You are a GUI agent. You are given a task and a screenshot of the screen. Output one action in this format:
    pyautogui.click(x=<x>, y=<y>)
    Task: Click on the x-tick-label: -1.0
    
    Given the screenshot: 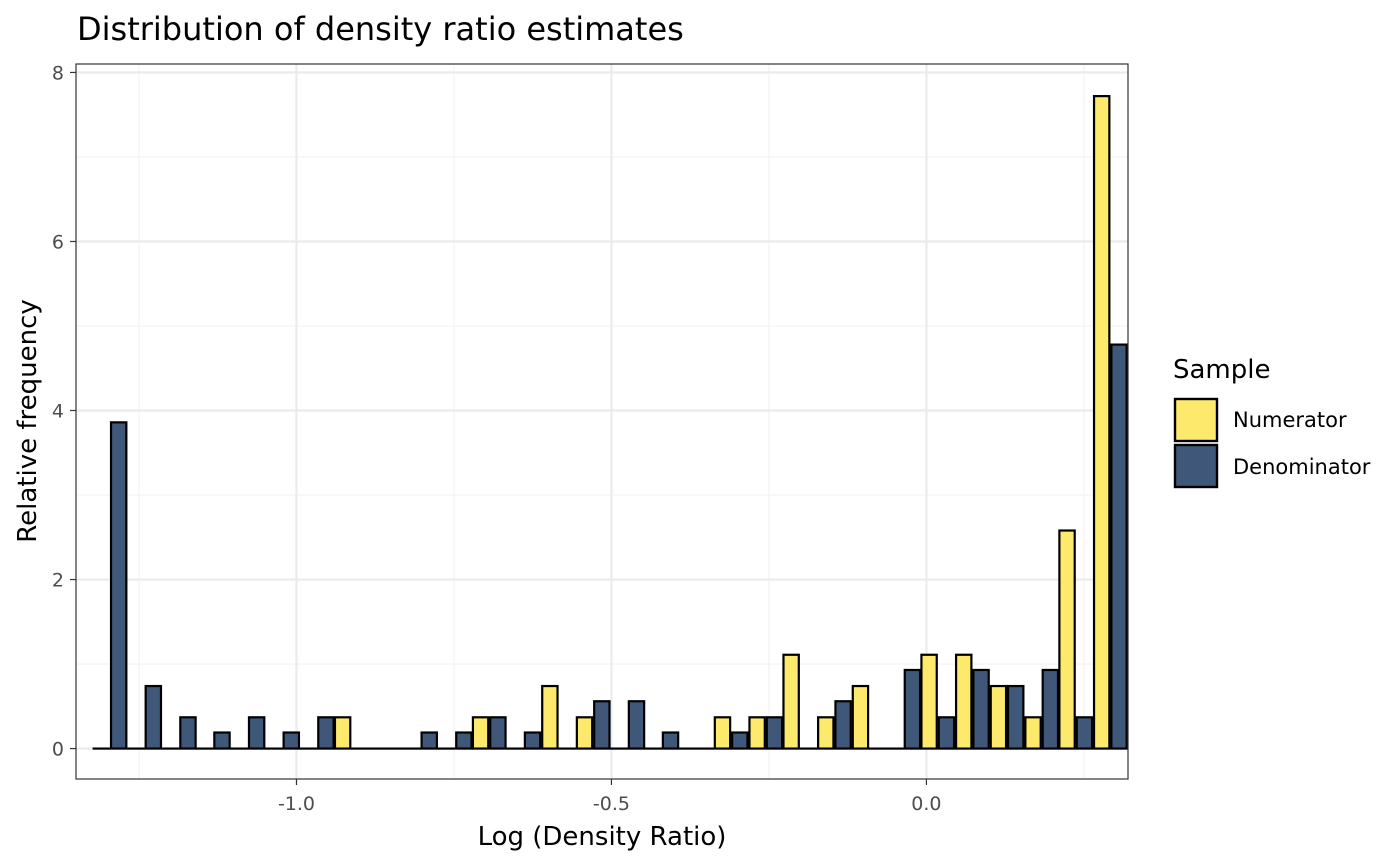 What is the action you would take?
    pyautogui.click(x=296, y=804)
    